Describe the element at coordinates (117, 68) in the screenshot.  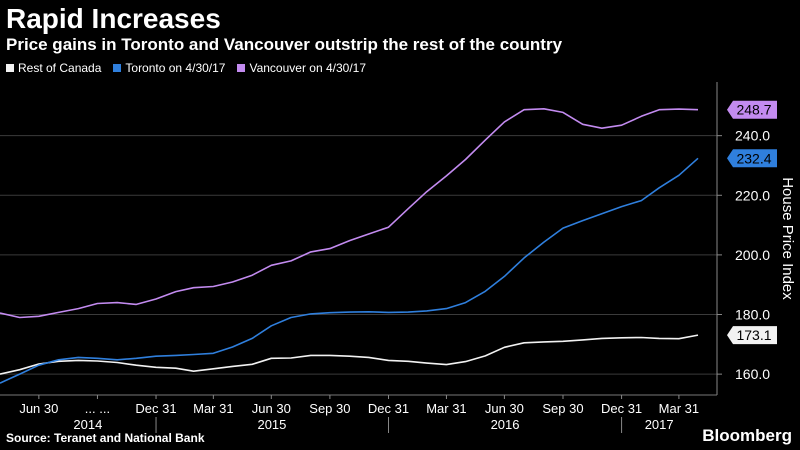
I see `legend-swatch-toronto` at that location.